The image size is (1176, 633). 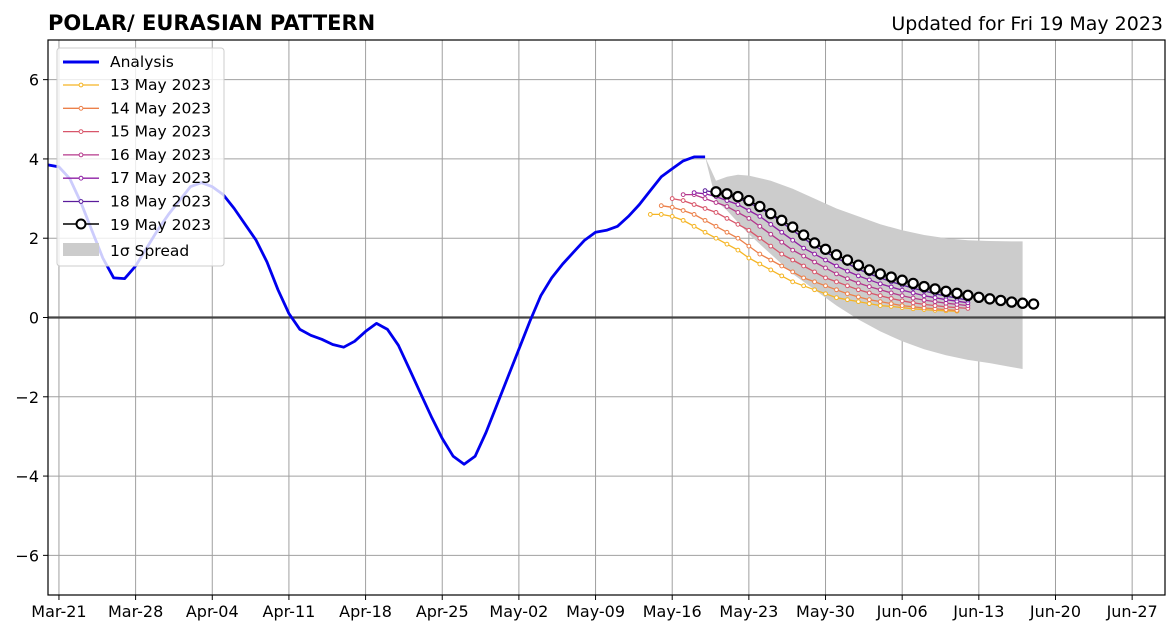 I want to click on x-tick-label: Apr-11, so click(x=289, y=611).